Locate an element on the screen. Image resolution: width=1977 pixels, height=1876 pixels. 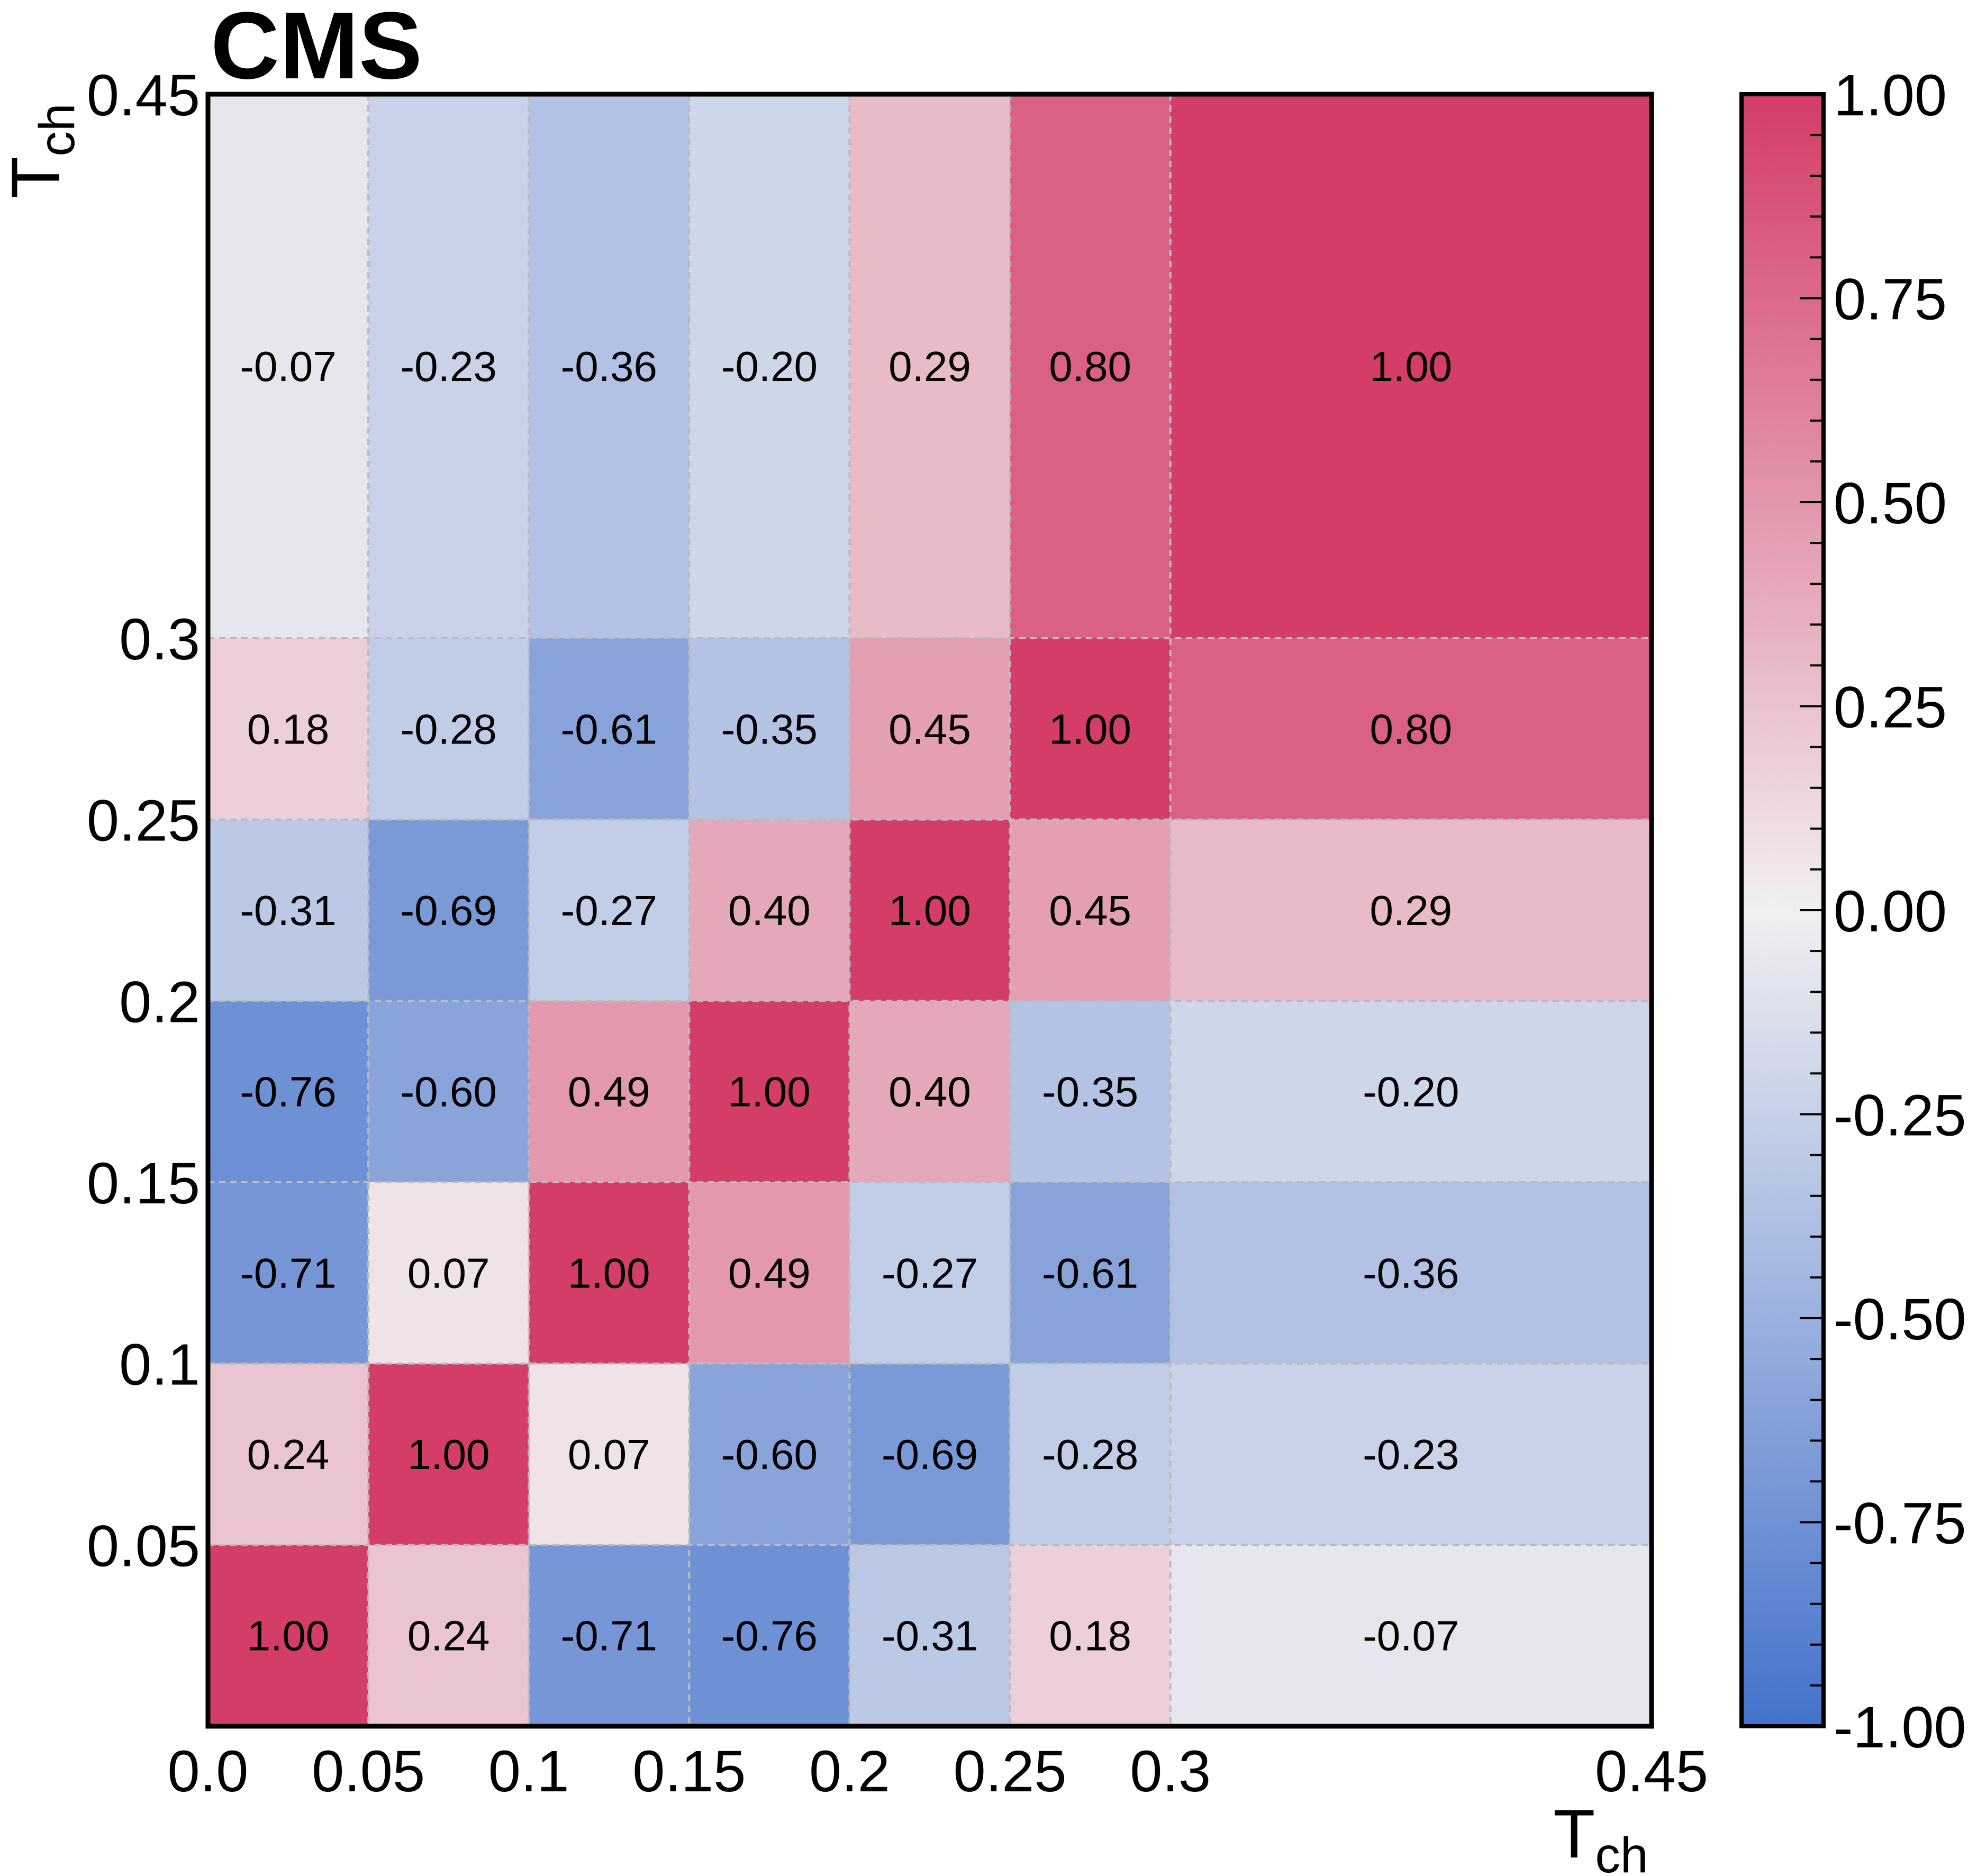
cell-value-label: -0.23 is located at coordinates (1411, 1454).